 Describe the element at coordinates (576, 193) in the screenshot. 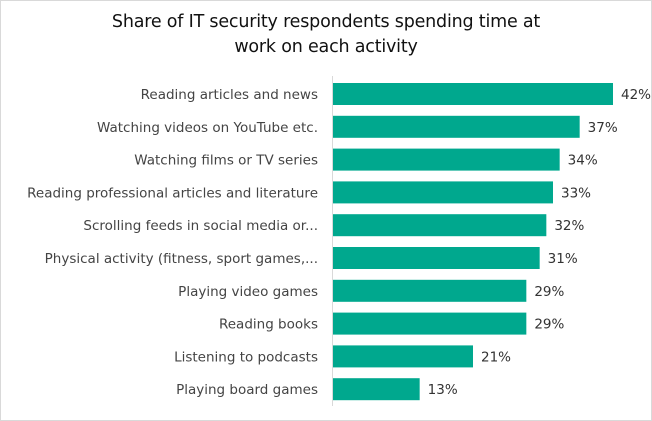

I see `data-label: 33%` at that location.